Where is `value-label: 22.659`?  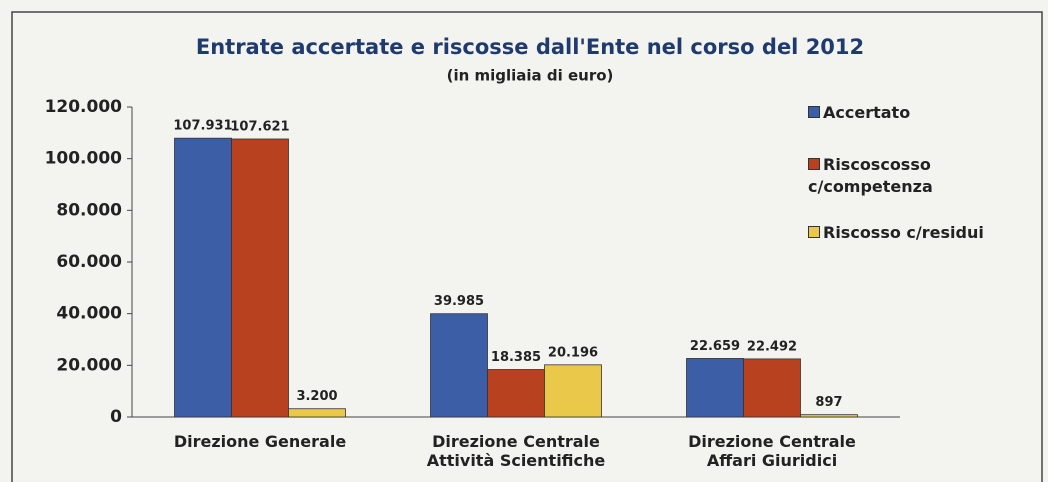 value-label: 22.659 is located at coordinates (715, 346).